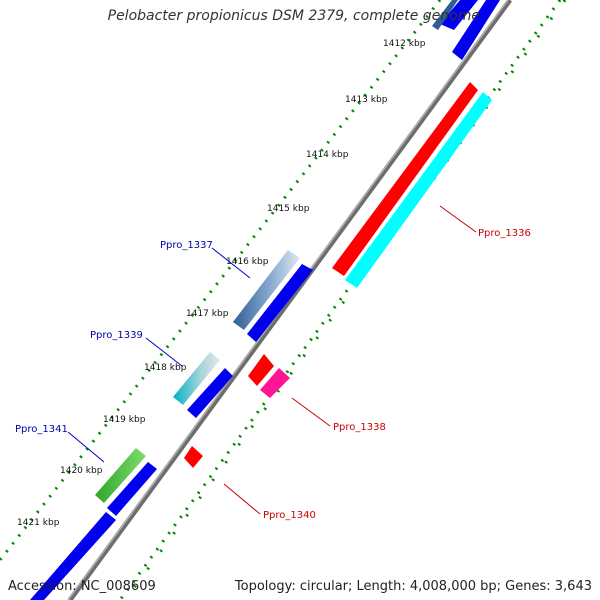  What do you see at coordinates (116, 335) in the screenshot?
I see `gene-label-ppro-1339: Ppro_1339` at bounding box center [116, 335].